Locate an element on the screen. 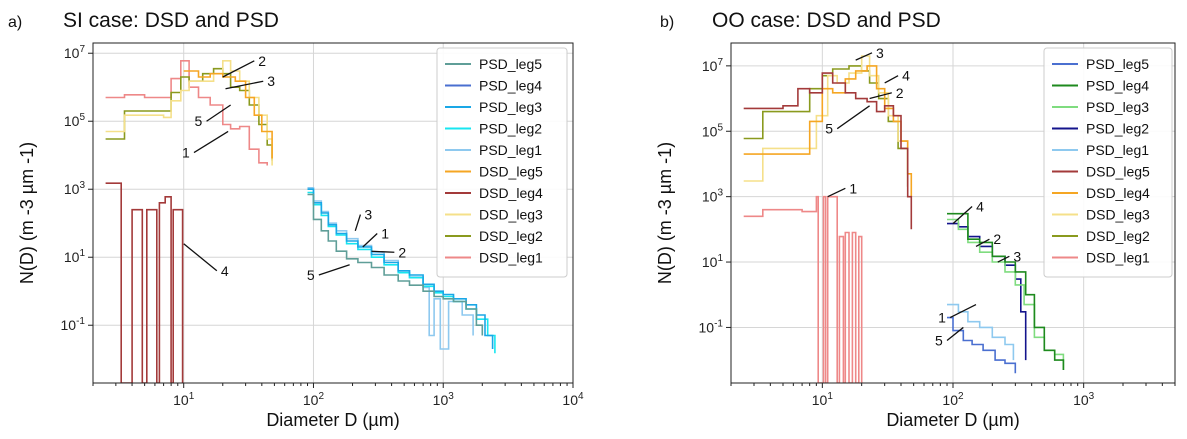 The width and height of the screenshot is (1187, 439). panel-label: a) is located at coordinates (15, 22).